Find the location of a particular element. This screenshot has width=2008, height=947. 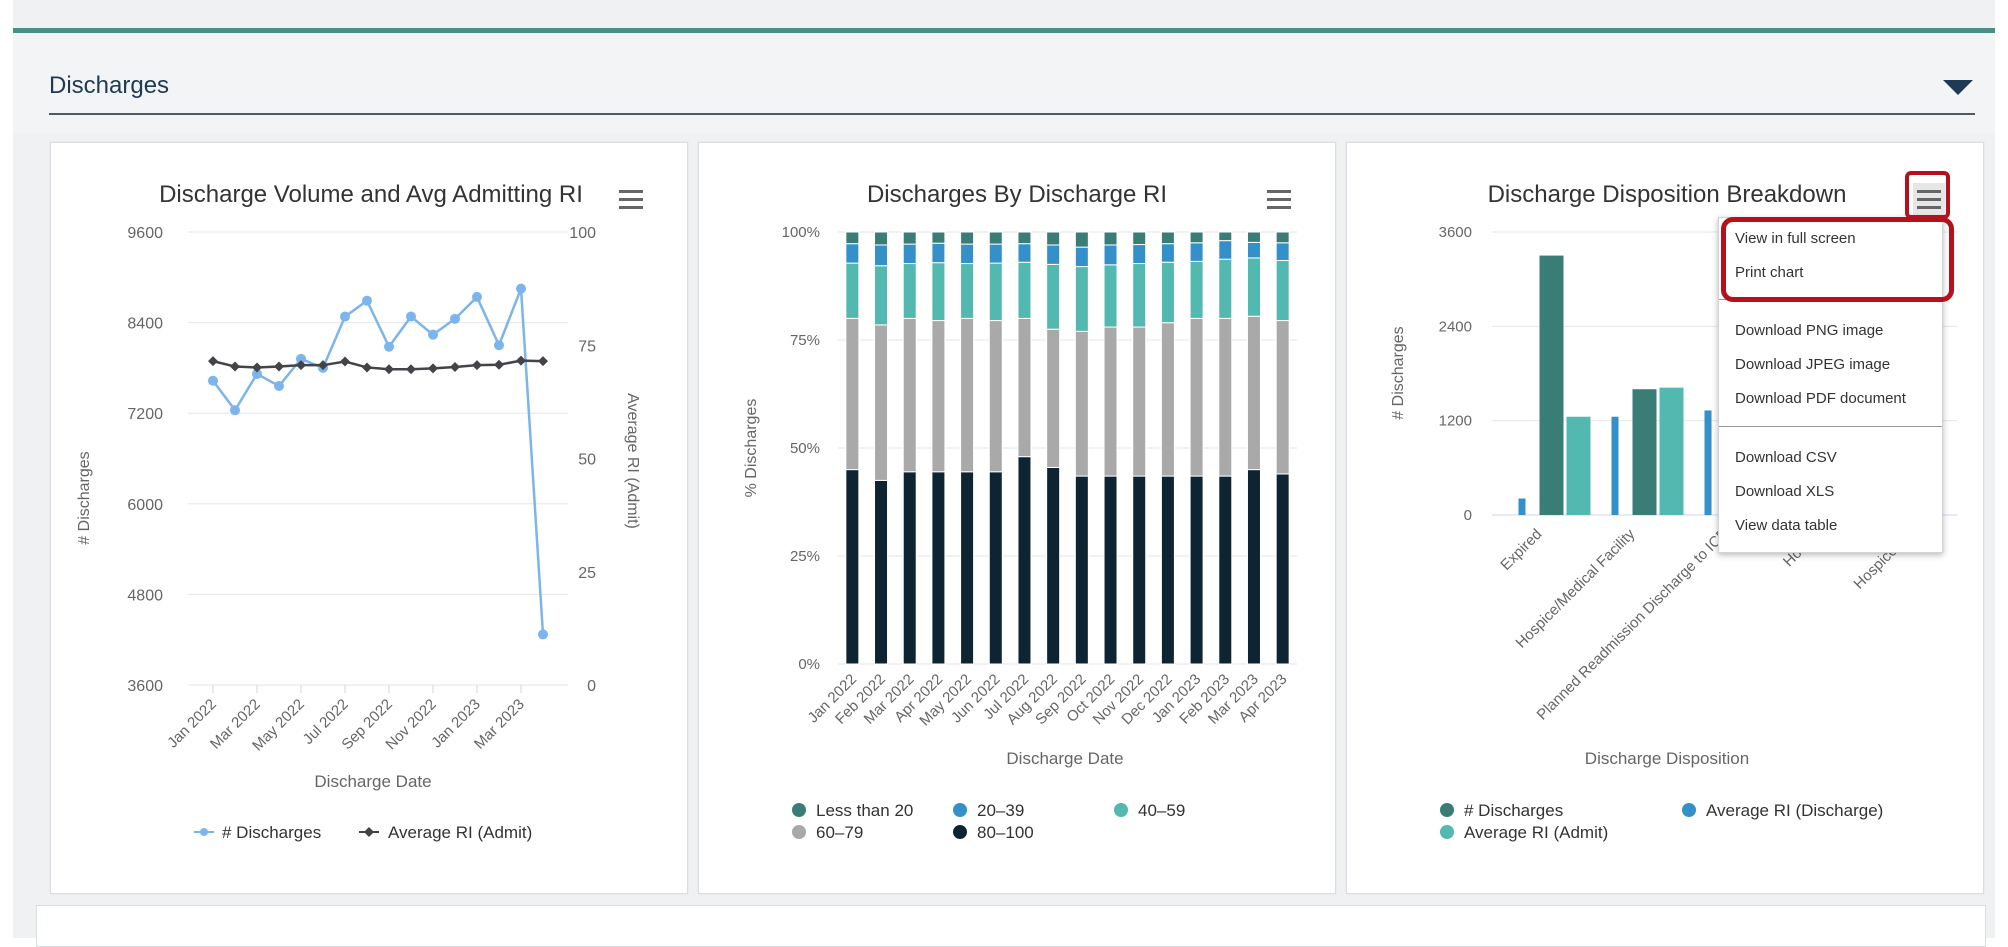

x-axis-label: Discharge Date is located at coordinates (1064, 758).